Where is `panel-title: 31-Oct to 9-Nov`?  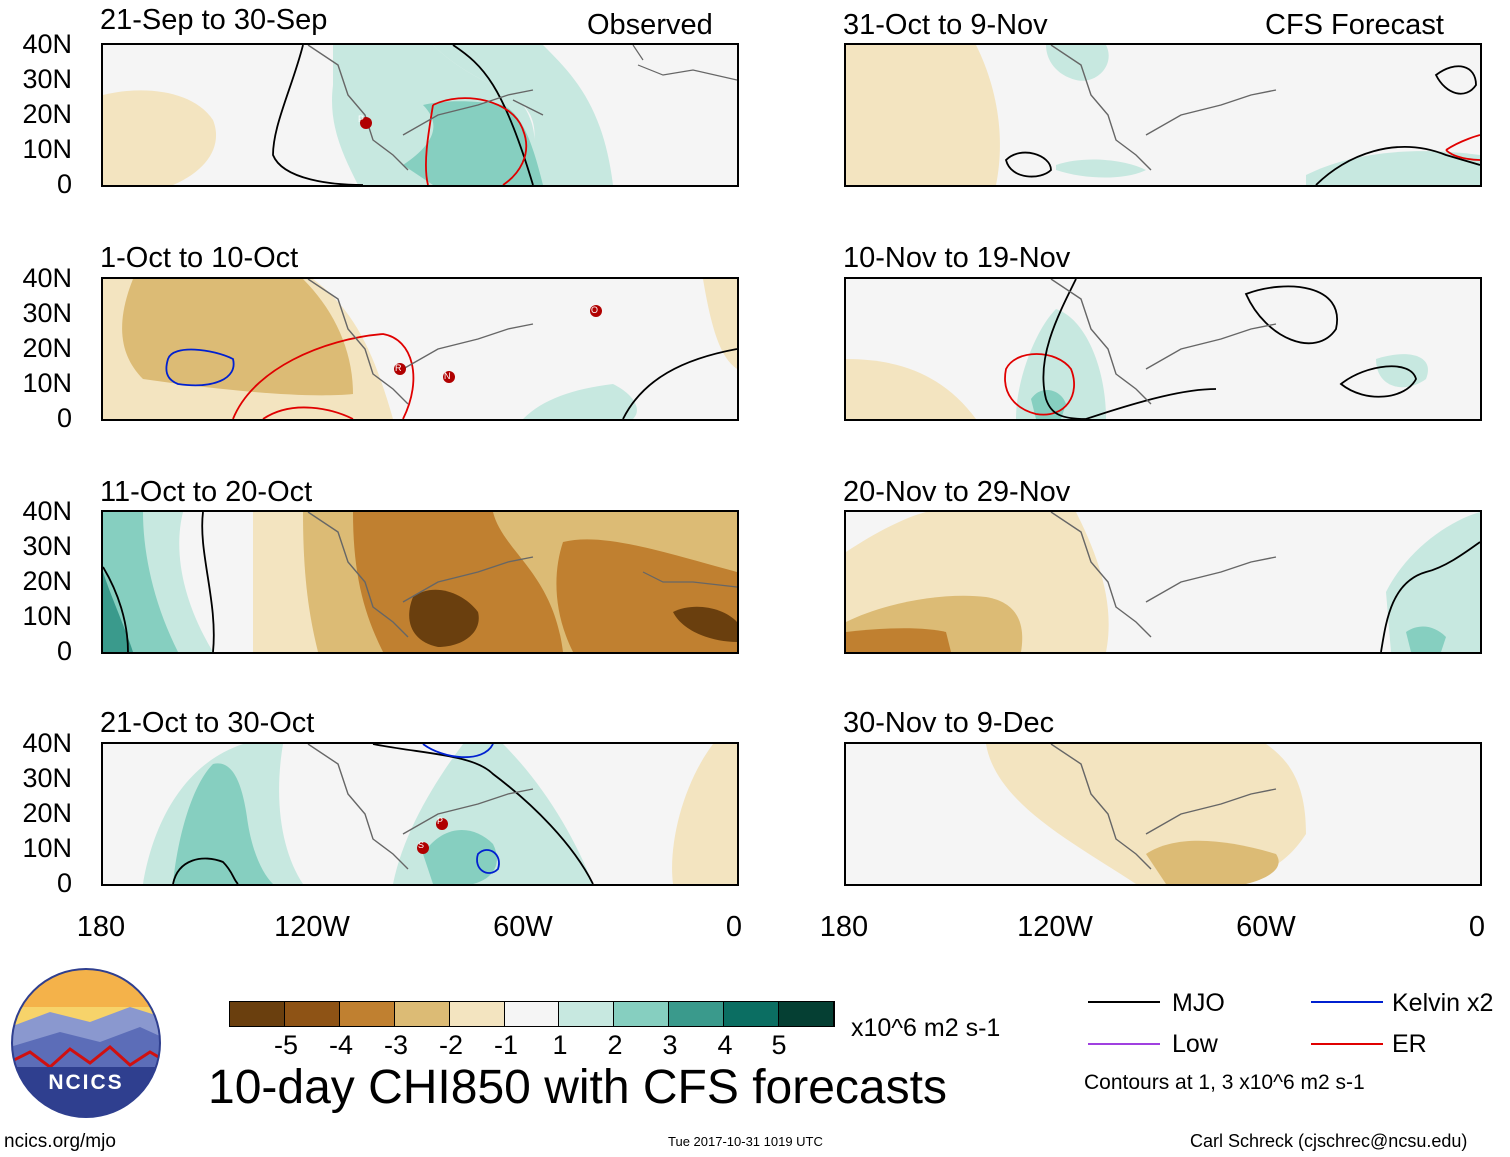
panel-title: 31-Oct to 9-Nov is located at coordinates (945, 25).